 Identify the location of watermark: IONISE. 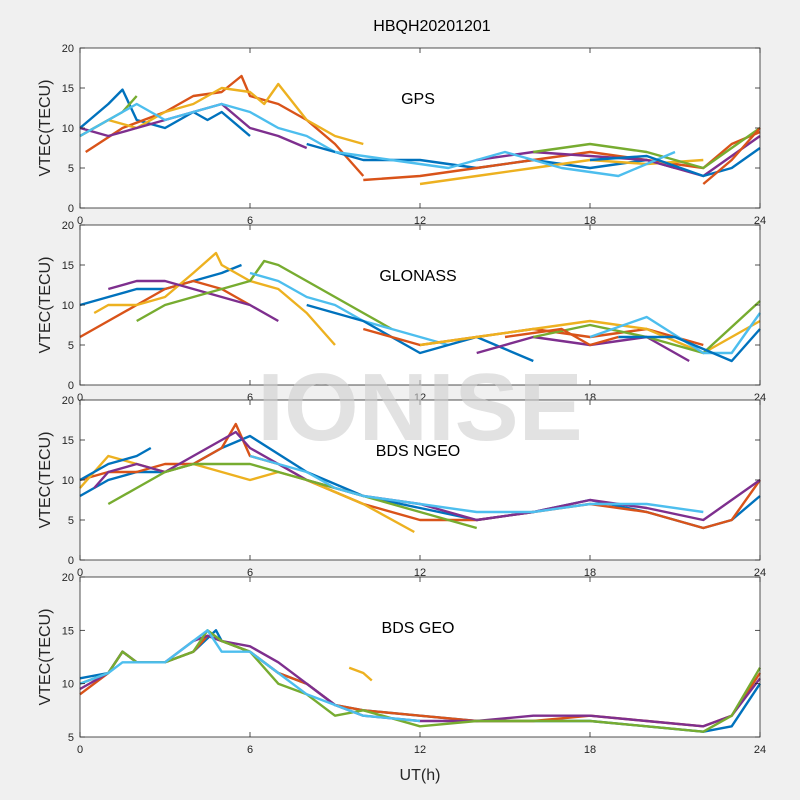
(419, 407).